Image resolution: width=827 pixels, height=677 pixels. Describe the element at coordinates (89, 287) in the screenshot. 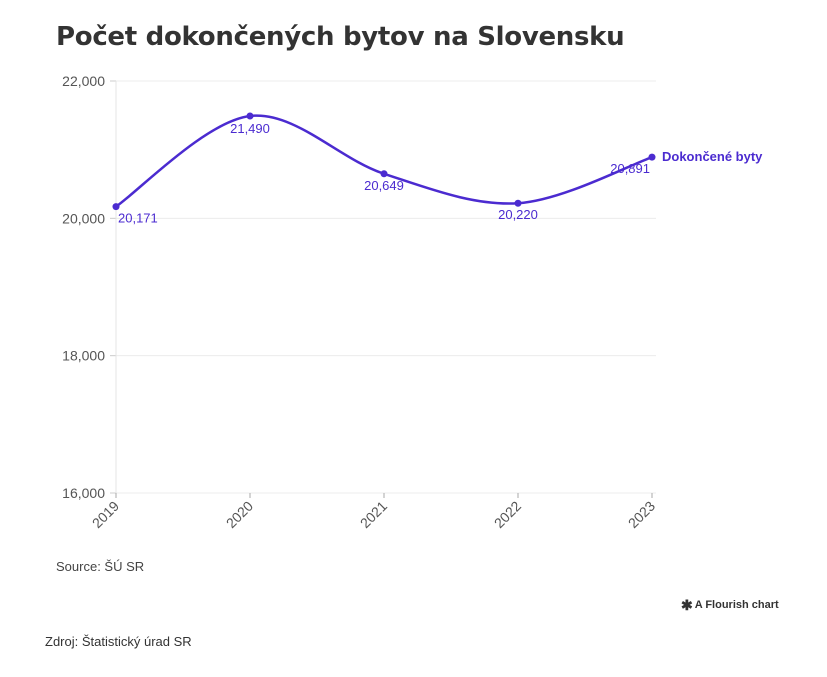

I see `y-axis: 16,000 18,000 20,000 22,000` at that location.